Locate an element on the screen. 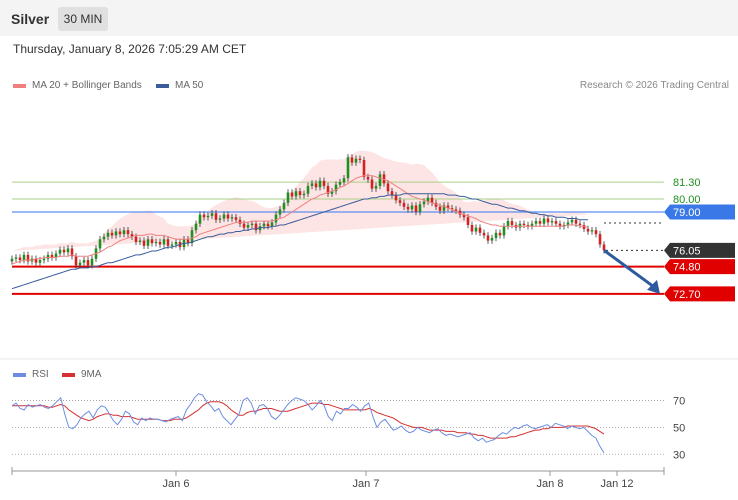 Image resolution: width=738 pixels, height=500 pixels. level-label-79.00: 79.00 is located at coordinates (687, 213).